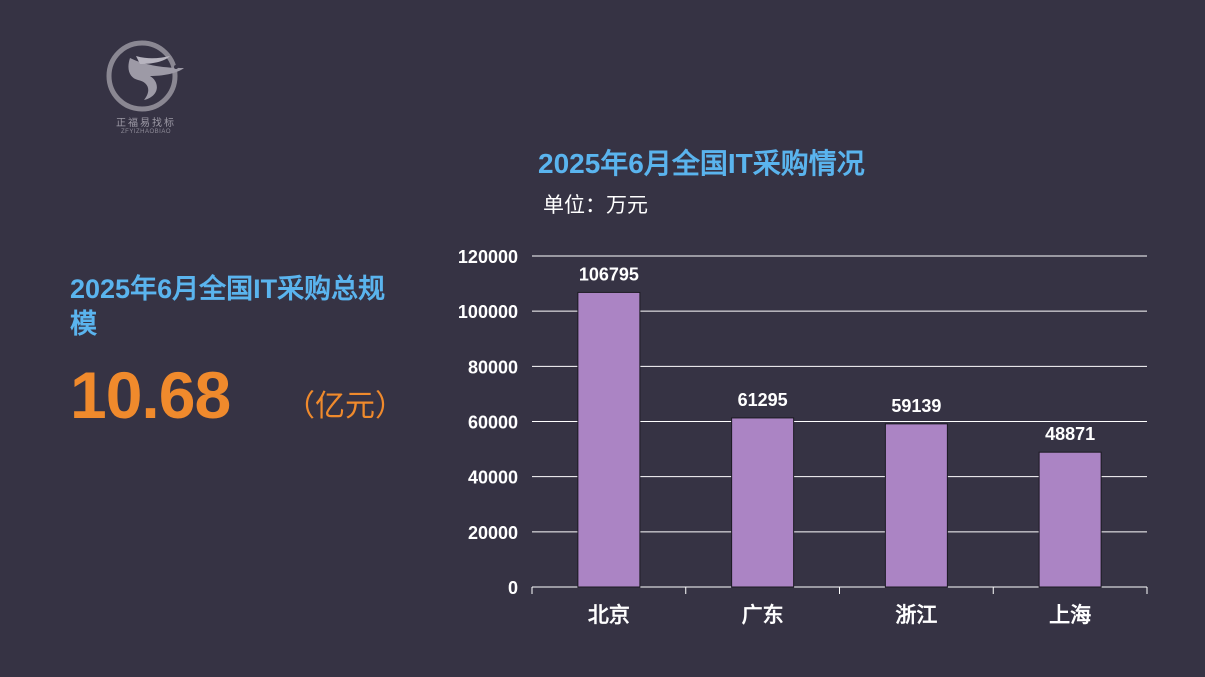 This screenshot has width=1205, height=677. What do you see at coordinates (146, 123) in the screenshot?
I see `logo-name: 正福易找标` at bounding box center [146, 123].